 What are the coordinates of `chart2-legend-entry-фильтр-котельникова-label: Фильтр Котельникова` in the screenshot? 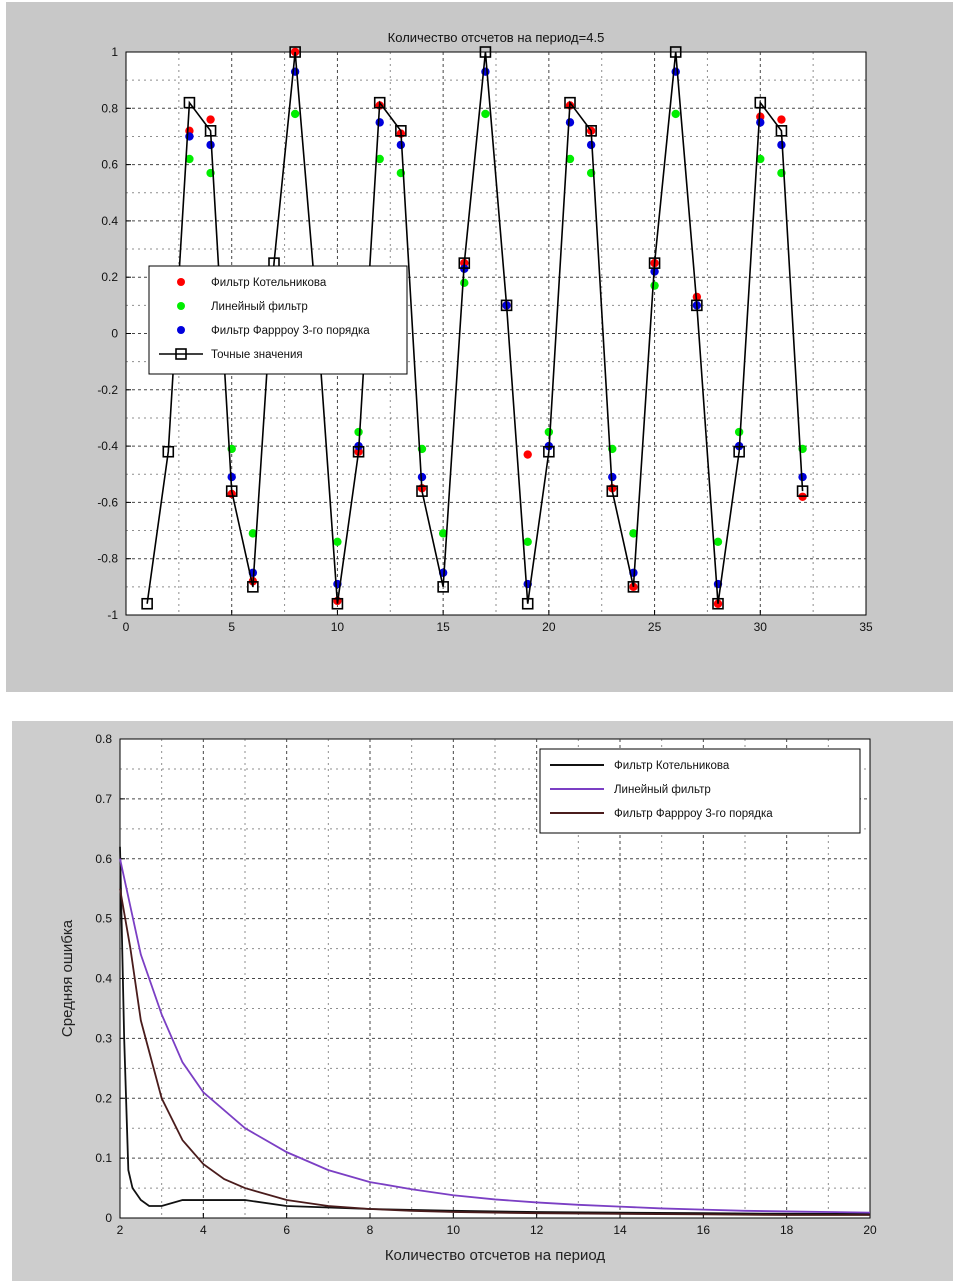 It's located at (672, 766).